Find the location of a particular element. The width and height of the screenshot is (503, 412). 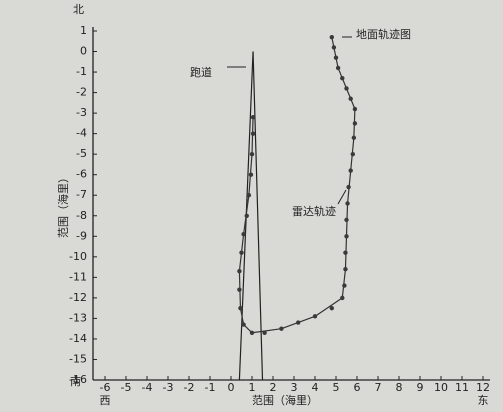

y-tick-label: -10 is located at coordinates (78, 256).